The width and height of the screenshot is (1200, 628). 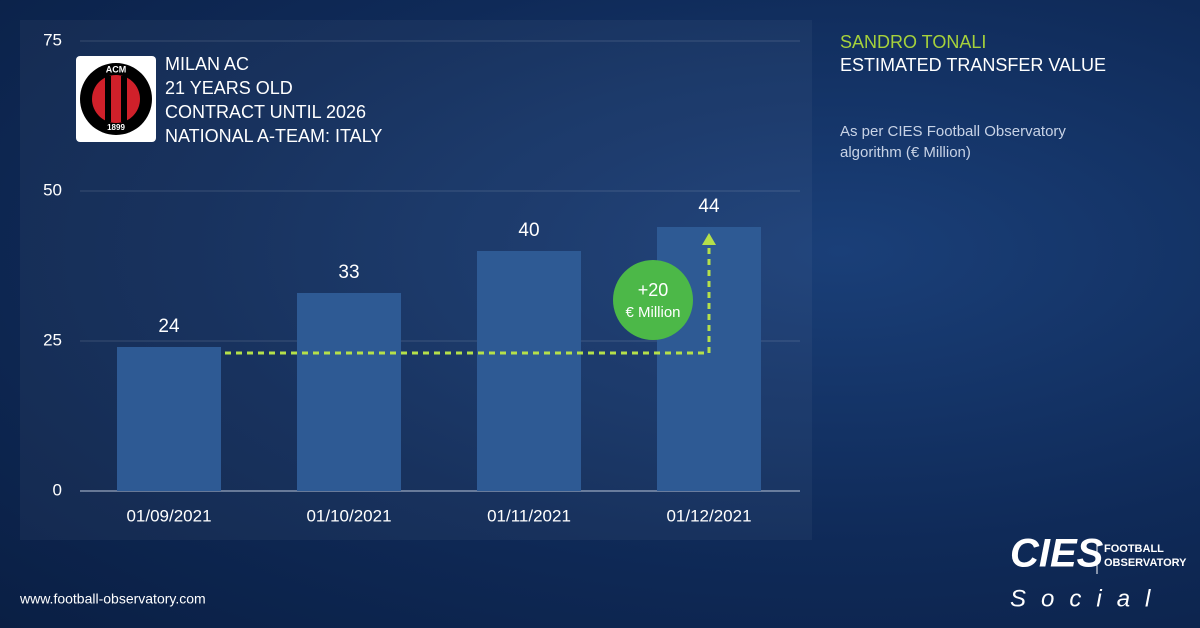 I want to click on brand: CIES, so click(x=1057, y=554).